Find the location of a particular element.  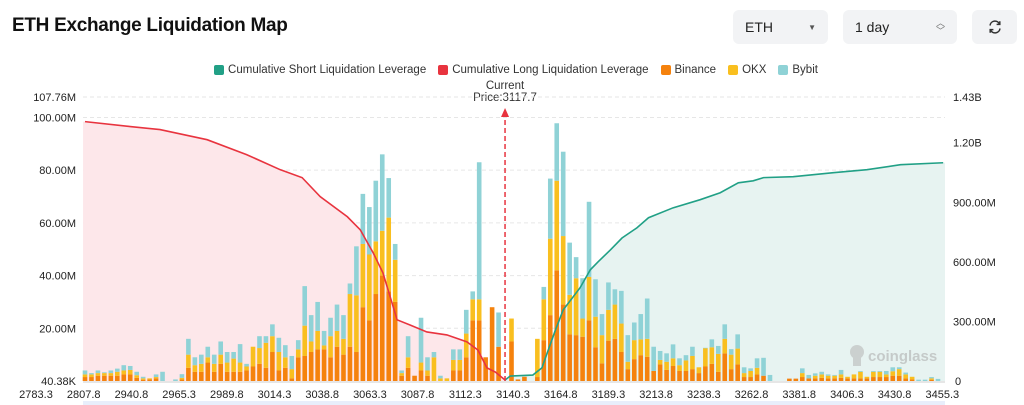

legend-label: OKX is located at coordinates (754, 70).